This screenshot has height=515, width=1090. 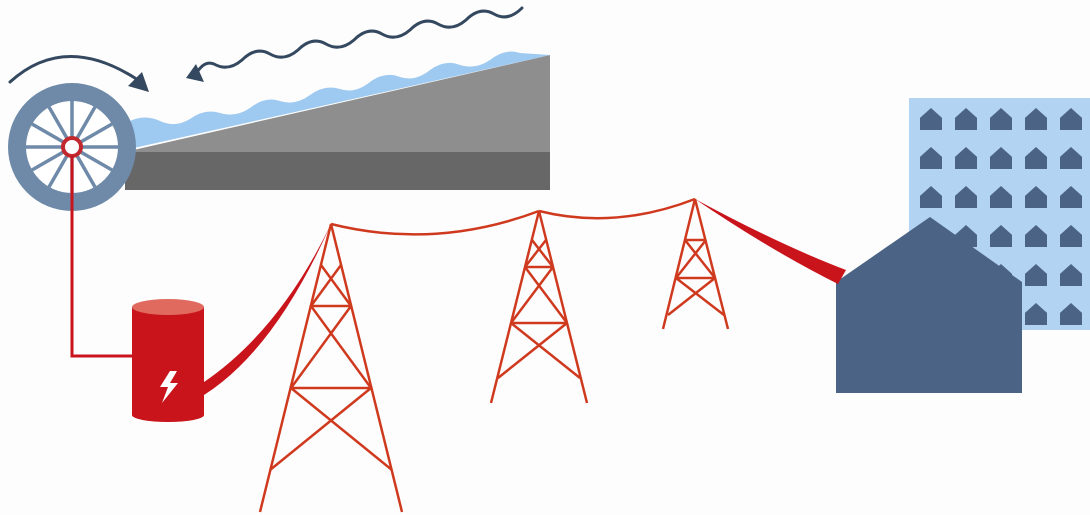 I want to click on house-feeder-ribbon, so click(x=770, y=241).